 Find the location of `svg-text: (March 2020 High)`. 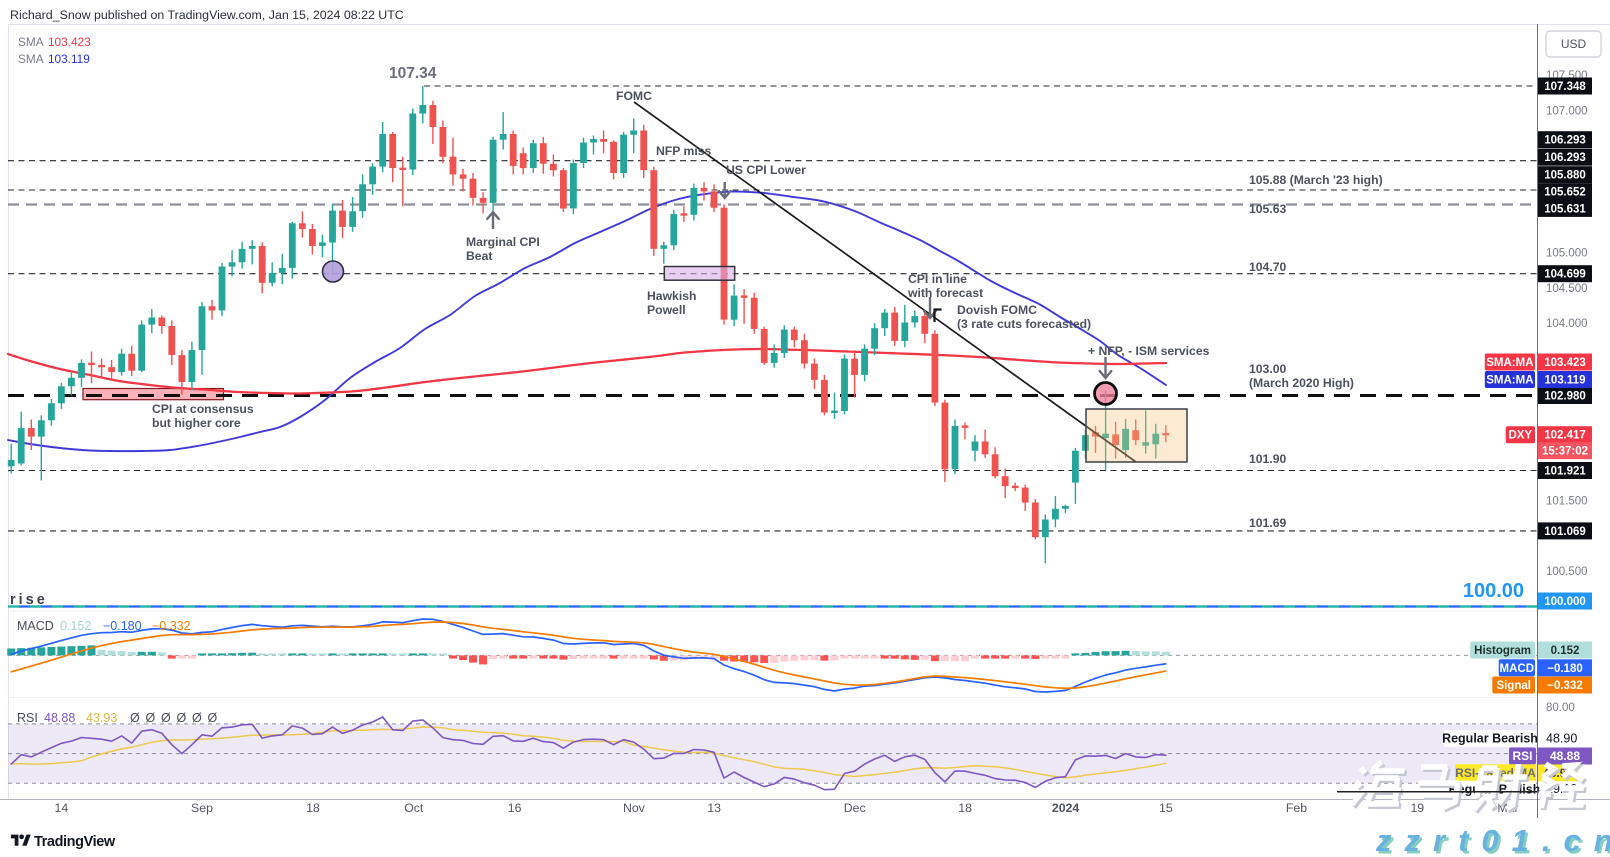

svg-text: (March 2020 High) is located at coordinates (1301, 383).